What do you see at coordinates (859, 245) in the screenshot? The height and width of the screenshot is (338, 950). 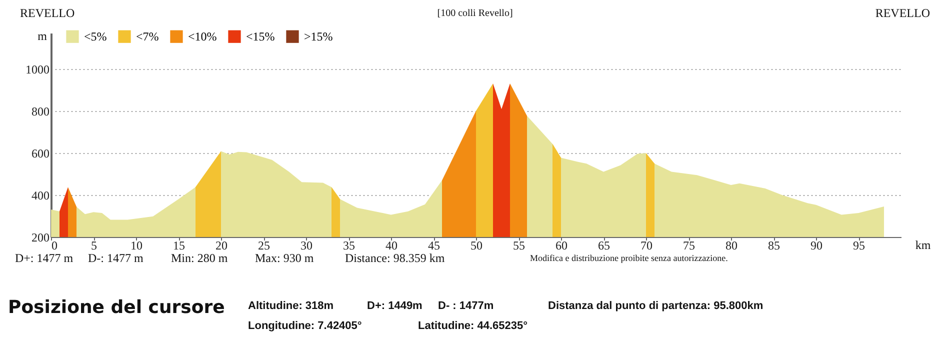 I see `x-tick-label: 95` at bounding box center [859, 245].